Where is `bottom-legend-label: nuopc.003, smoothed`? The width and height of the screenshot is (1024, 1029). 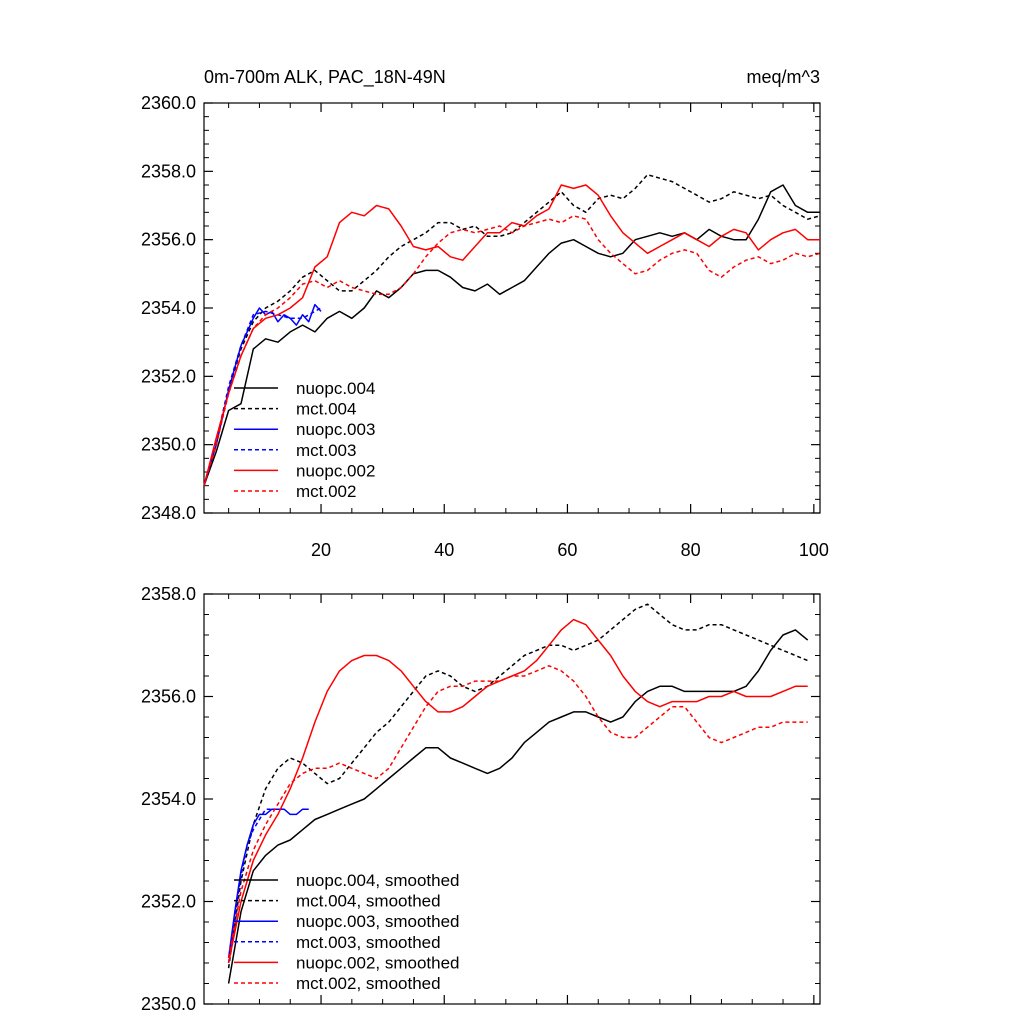
bottom-legend-label: nuopc.003, smoothed is located at coordinates (378, 921).